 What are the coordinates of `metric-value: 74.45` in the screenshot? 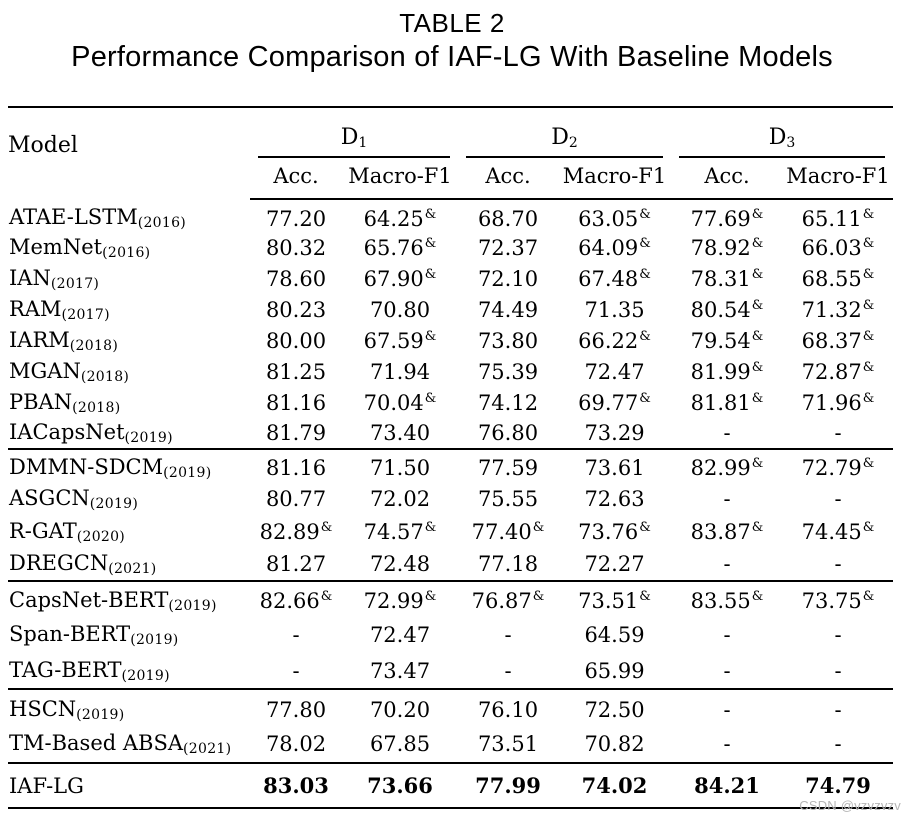 It's located at (831, 531).